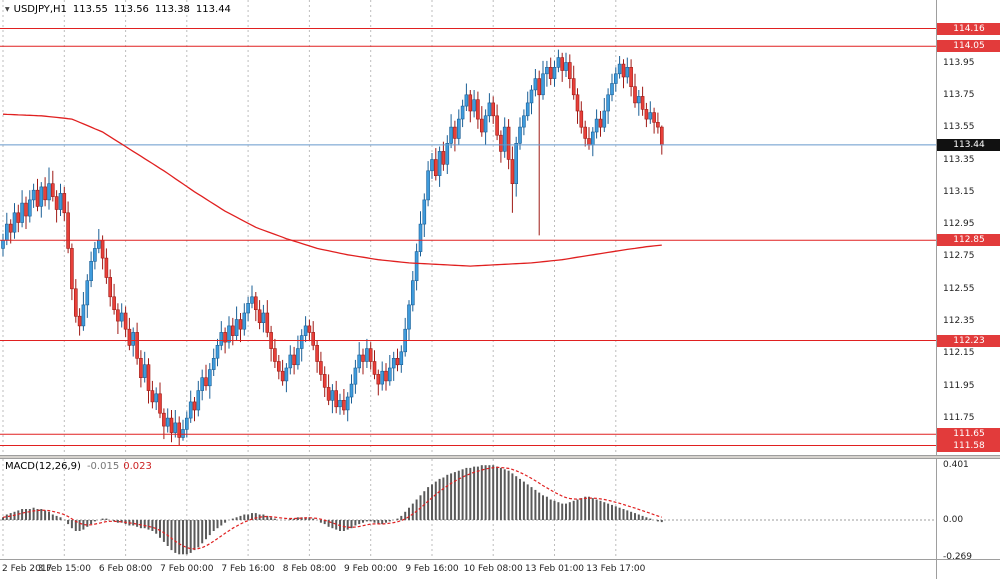 Image resolution: width=1000 pixels, height=579 pixels. I want to click on time-axis-label: 7 Feb 00:00, so click(187, 569).